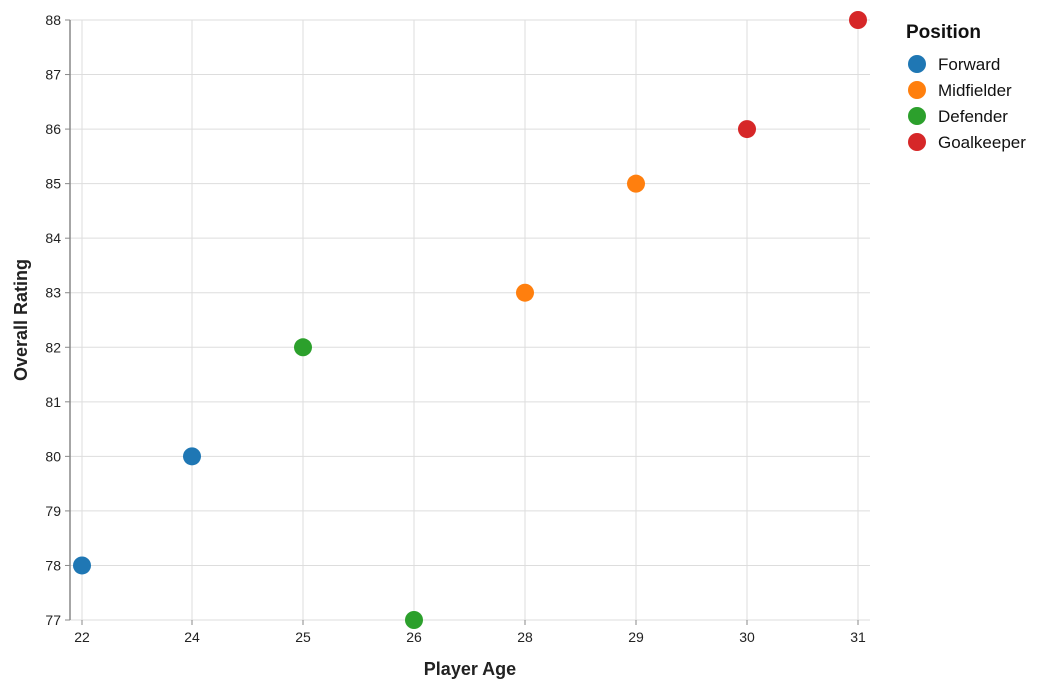 Image resolution: width=1052 pixels, height=693 pixels. Describe the element at coordinates (943, 32) in the screenshot. I see `legend-title: Position` at that location.